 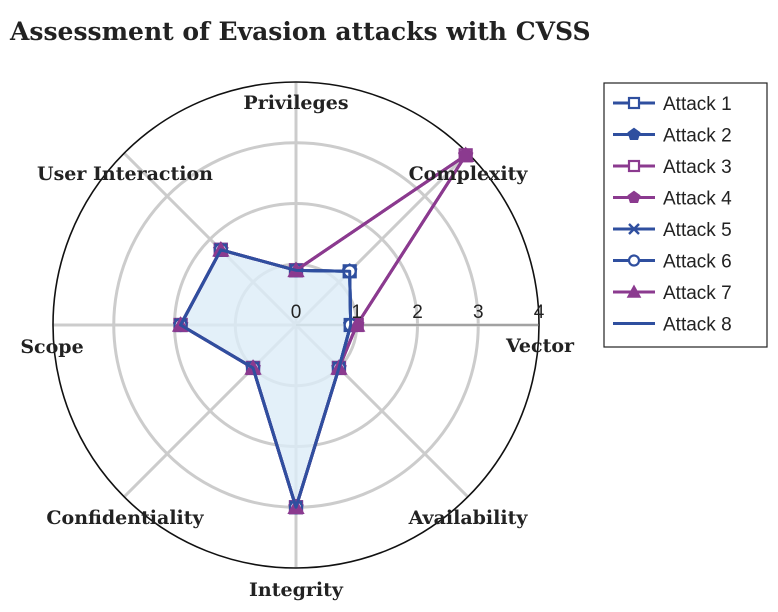 What do you see at coordinates (540, 346) in the screenshot?
I see `axis-label-vector: Vector` at bounding box center [540, 346].